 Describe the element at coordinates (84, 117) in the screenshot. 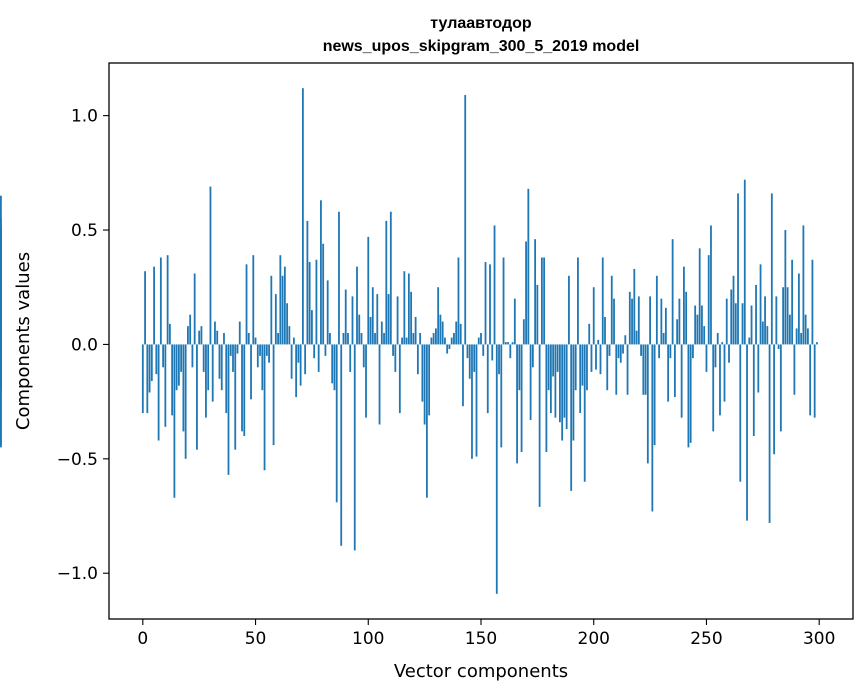

I see `y-tick-label: 1.0` at that location.